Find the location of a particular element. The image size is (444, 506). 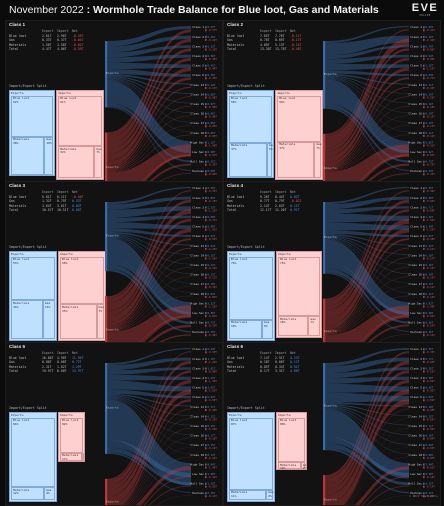

dest-import-value: -0.18T is located at coordinates (431, 107).